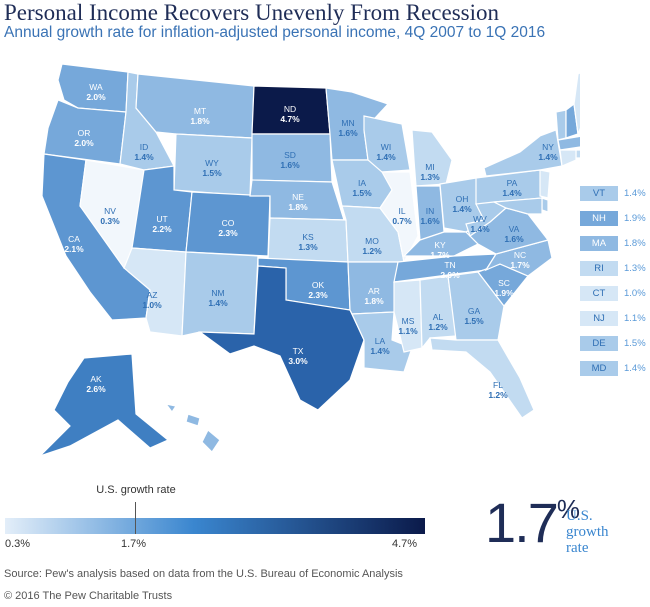 The image size is (650, 607). I want to click on state-label-NV: NV, so click(110, 211).